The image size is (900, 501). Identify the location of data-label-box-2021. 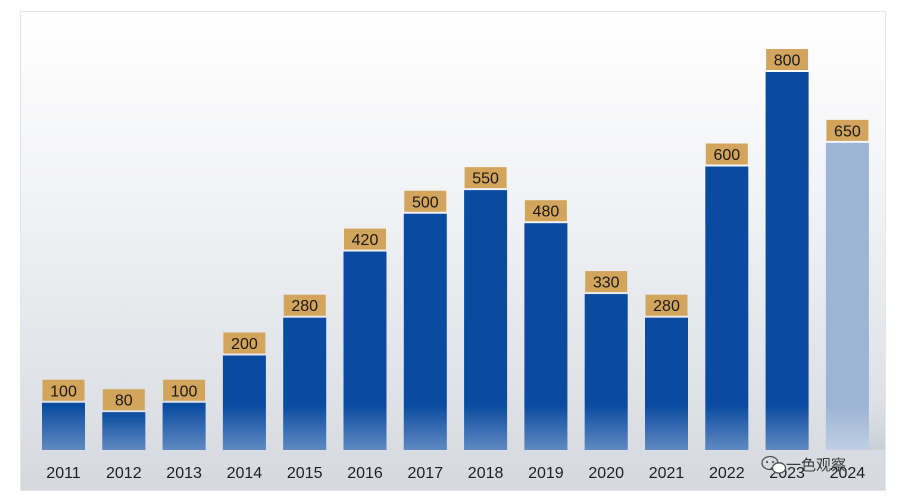
(666, 305).